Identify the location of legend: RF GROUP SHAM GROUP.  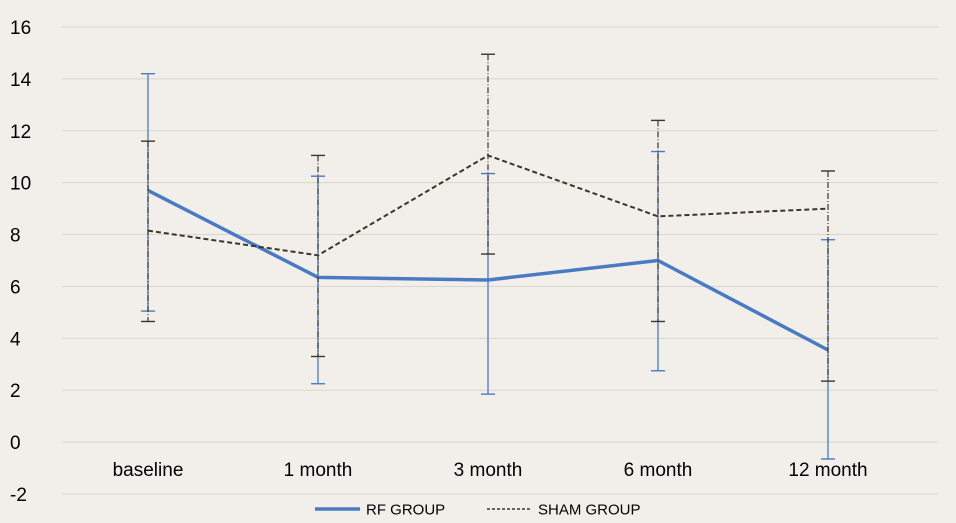
(478, 510).